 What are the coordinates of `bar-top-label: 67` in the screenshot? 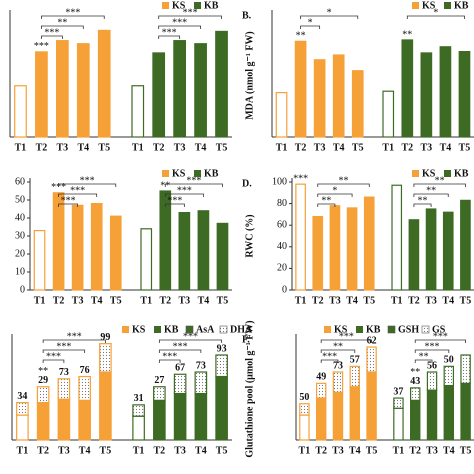 It's located at (180, 368).